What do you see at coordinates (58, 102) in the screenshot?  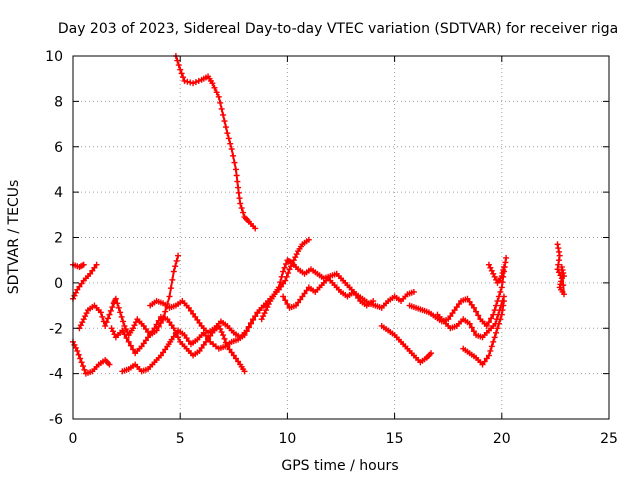 I see `y-tick-label: 8` at bounding box center [58, 102].